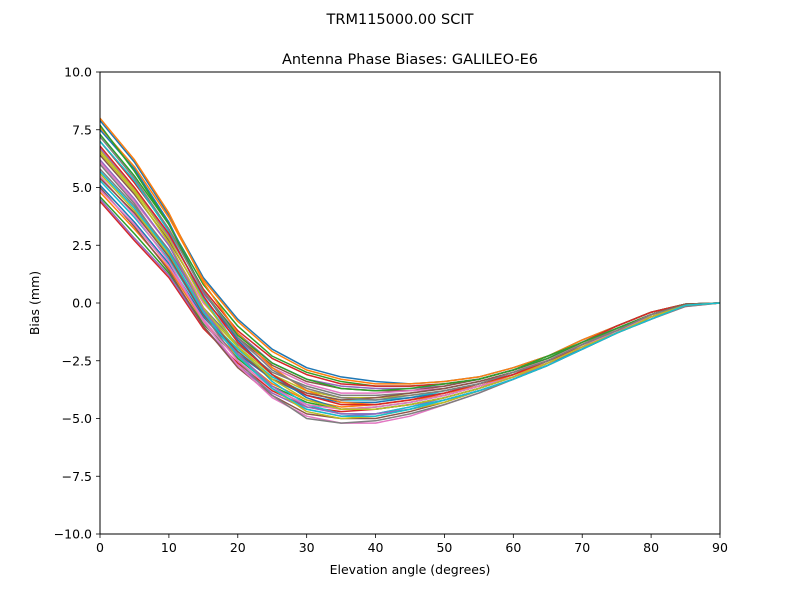  I want to click on y-tick-label: 5.0, so click(82, 187).